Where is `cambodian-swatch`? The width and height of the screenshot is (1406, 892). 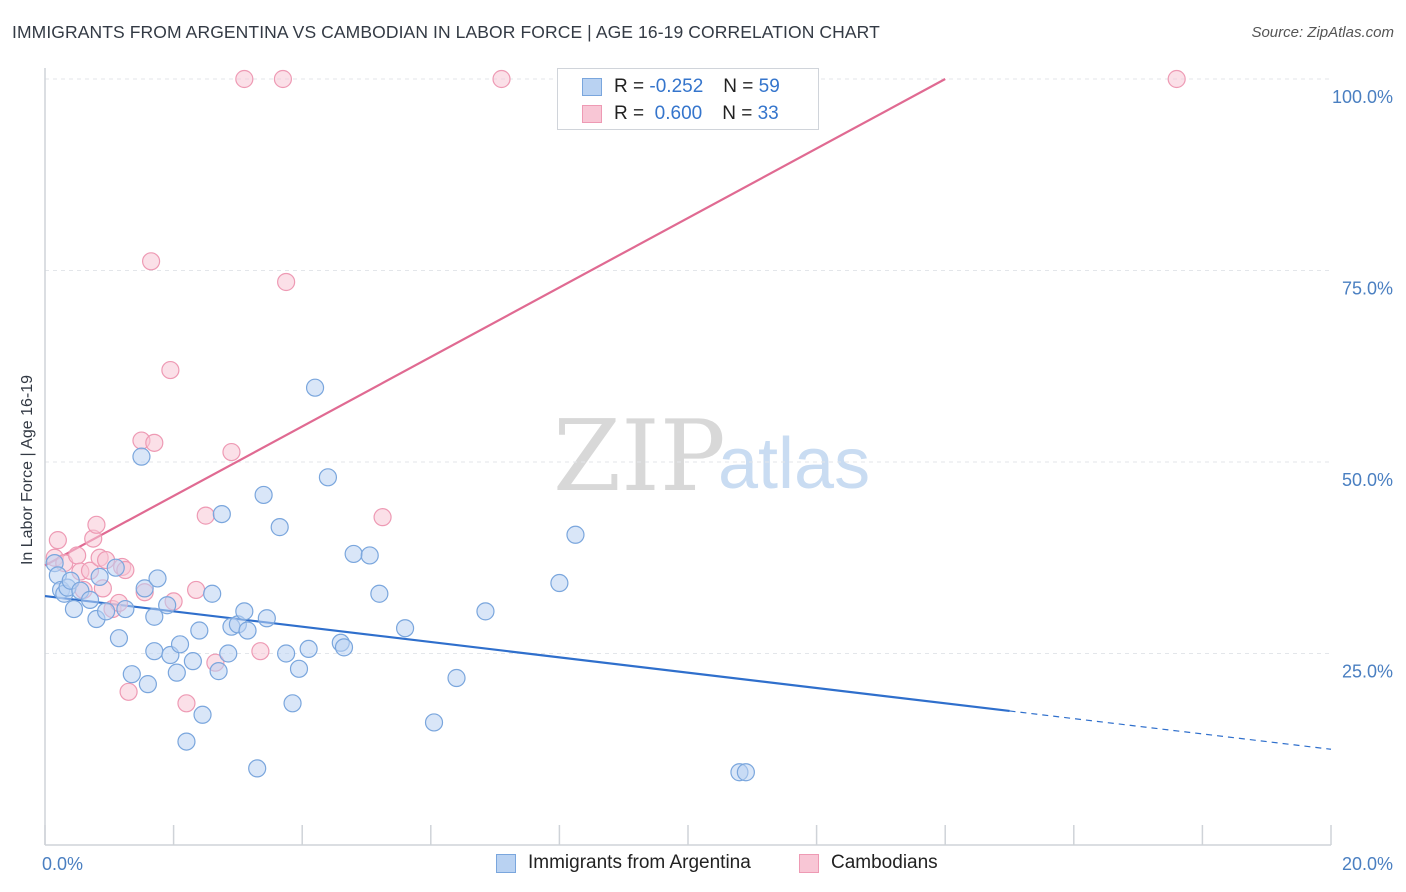
cambodian-swatch is located at coordinates (592, 114).